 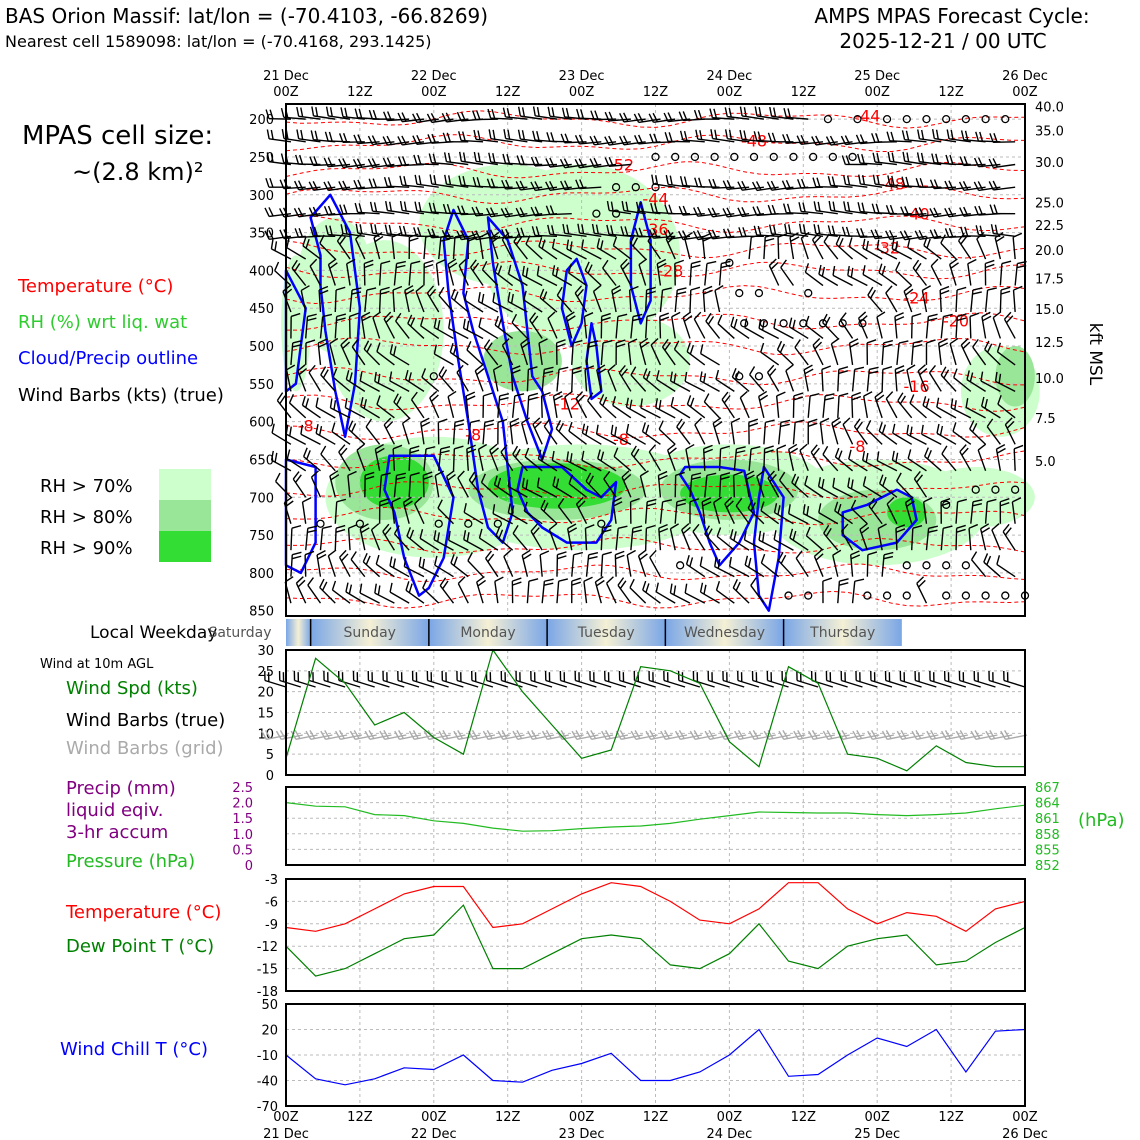 What do you see at coordinates (655, 817) in the screenshot?
I see `pressure-line` at bounding box center [655, 817].